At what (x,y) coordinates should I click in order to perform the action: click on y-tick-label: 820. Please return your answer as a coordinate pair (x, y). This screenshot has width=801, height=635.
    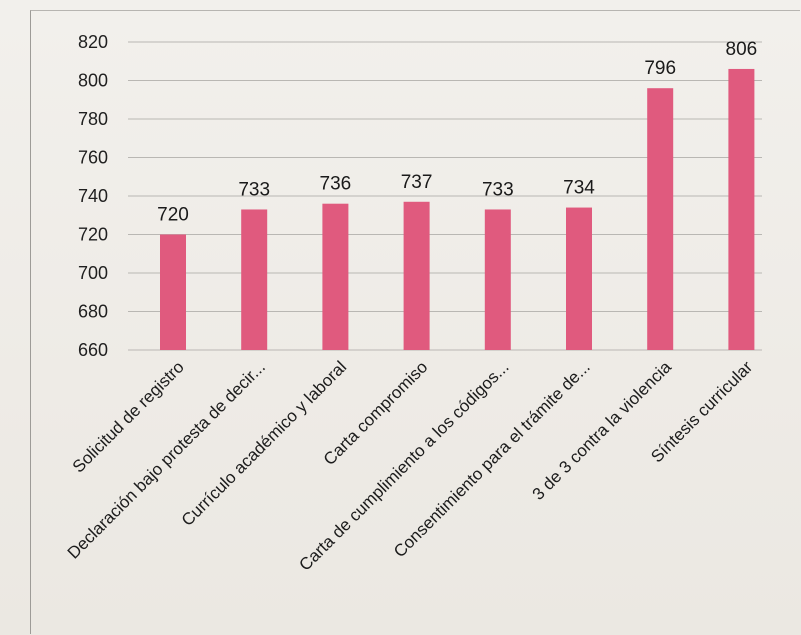
    Looking at the image, I should click on (93, 42).